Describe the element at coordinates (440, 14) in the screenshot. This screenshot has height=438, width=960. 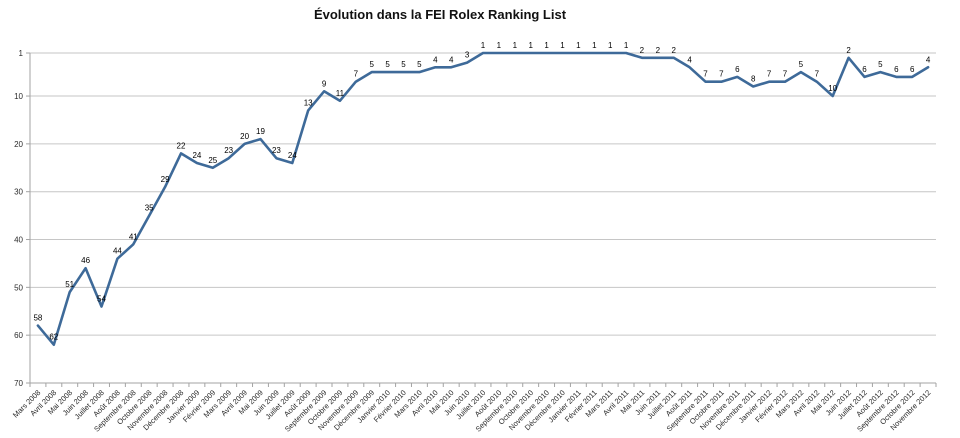
I see `chart-title: Évolution dans la FEI Rolex Ranking List` at that location.